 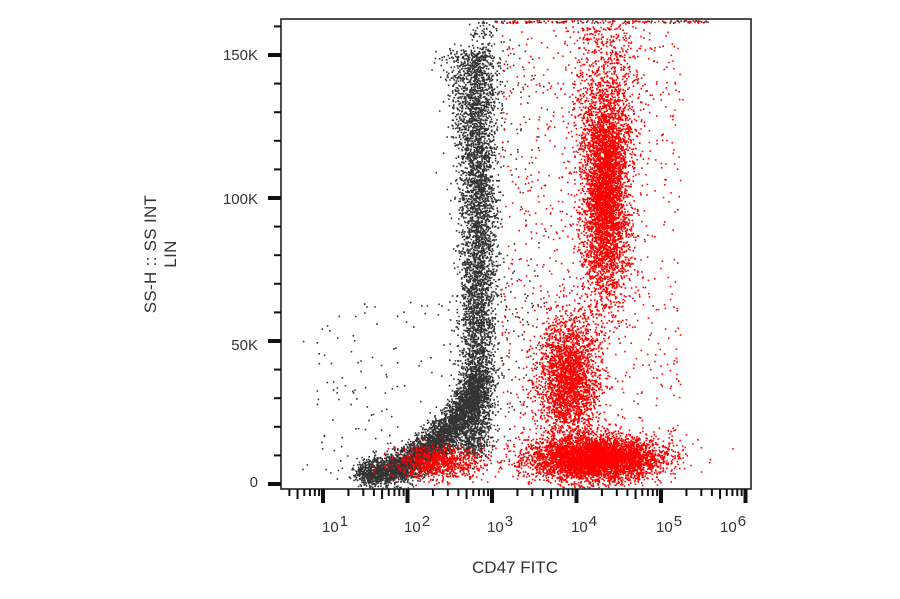 I want to click on x-tick-label-10-1: 10¹, so click(x=335, y=524).